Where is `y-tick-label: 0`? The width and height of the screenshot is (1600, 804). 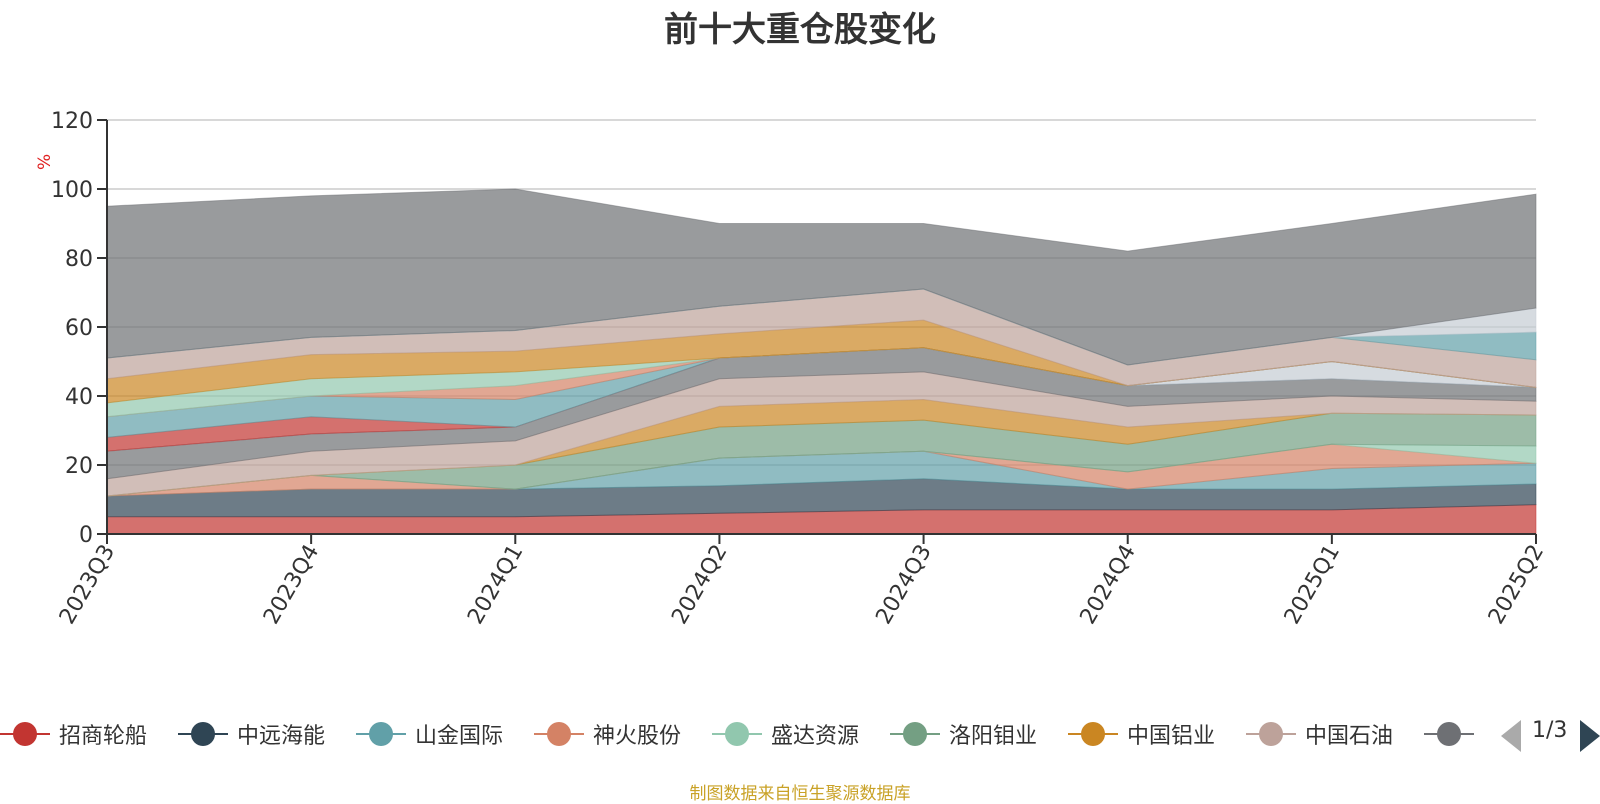 y-tick-label: 0 is located at coordinates (86, 535).